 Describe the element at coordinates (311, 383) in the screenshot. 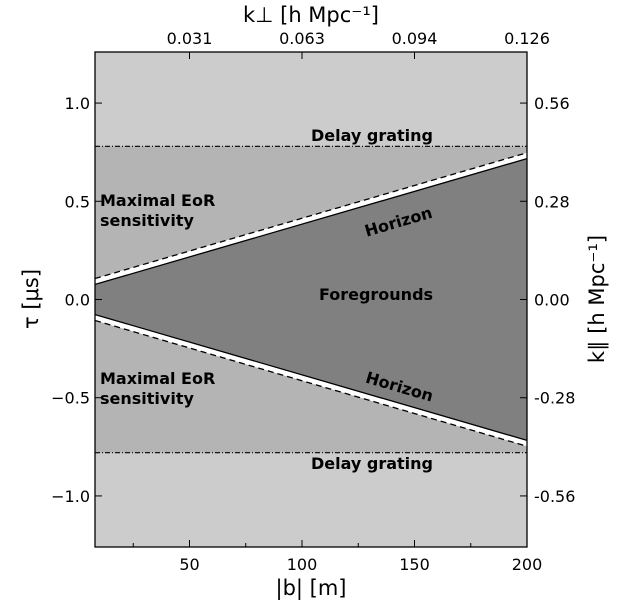

I see `horizon-buffer-line-lower` at that location.